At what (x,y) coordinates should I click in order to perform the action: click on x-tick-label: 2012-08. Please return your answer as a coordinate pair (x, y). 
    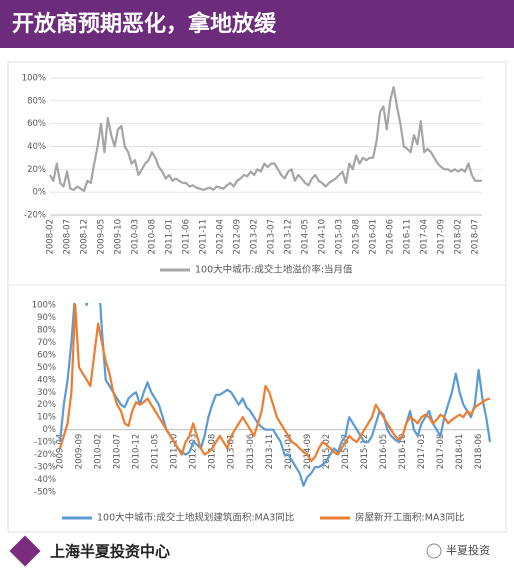
    Looking at the image, I should click on (213, 452).